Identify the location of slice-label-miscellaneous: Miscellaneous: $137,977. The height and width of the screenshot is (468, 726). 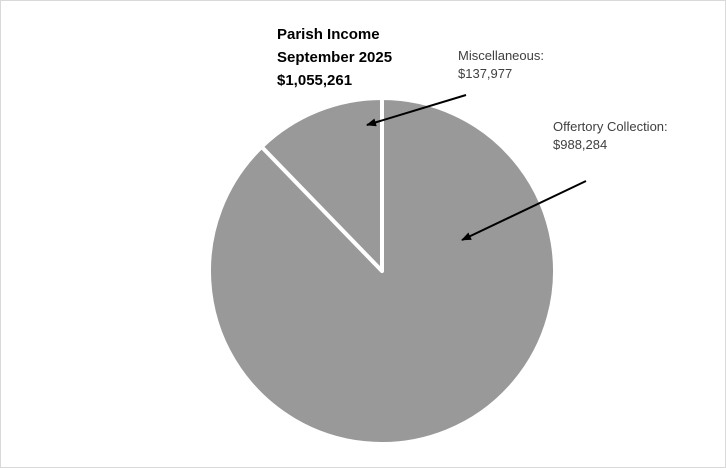
(501, 65).